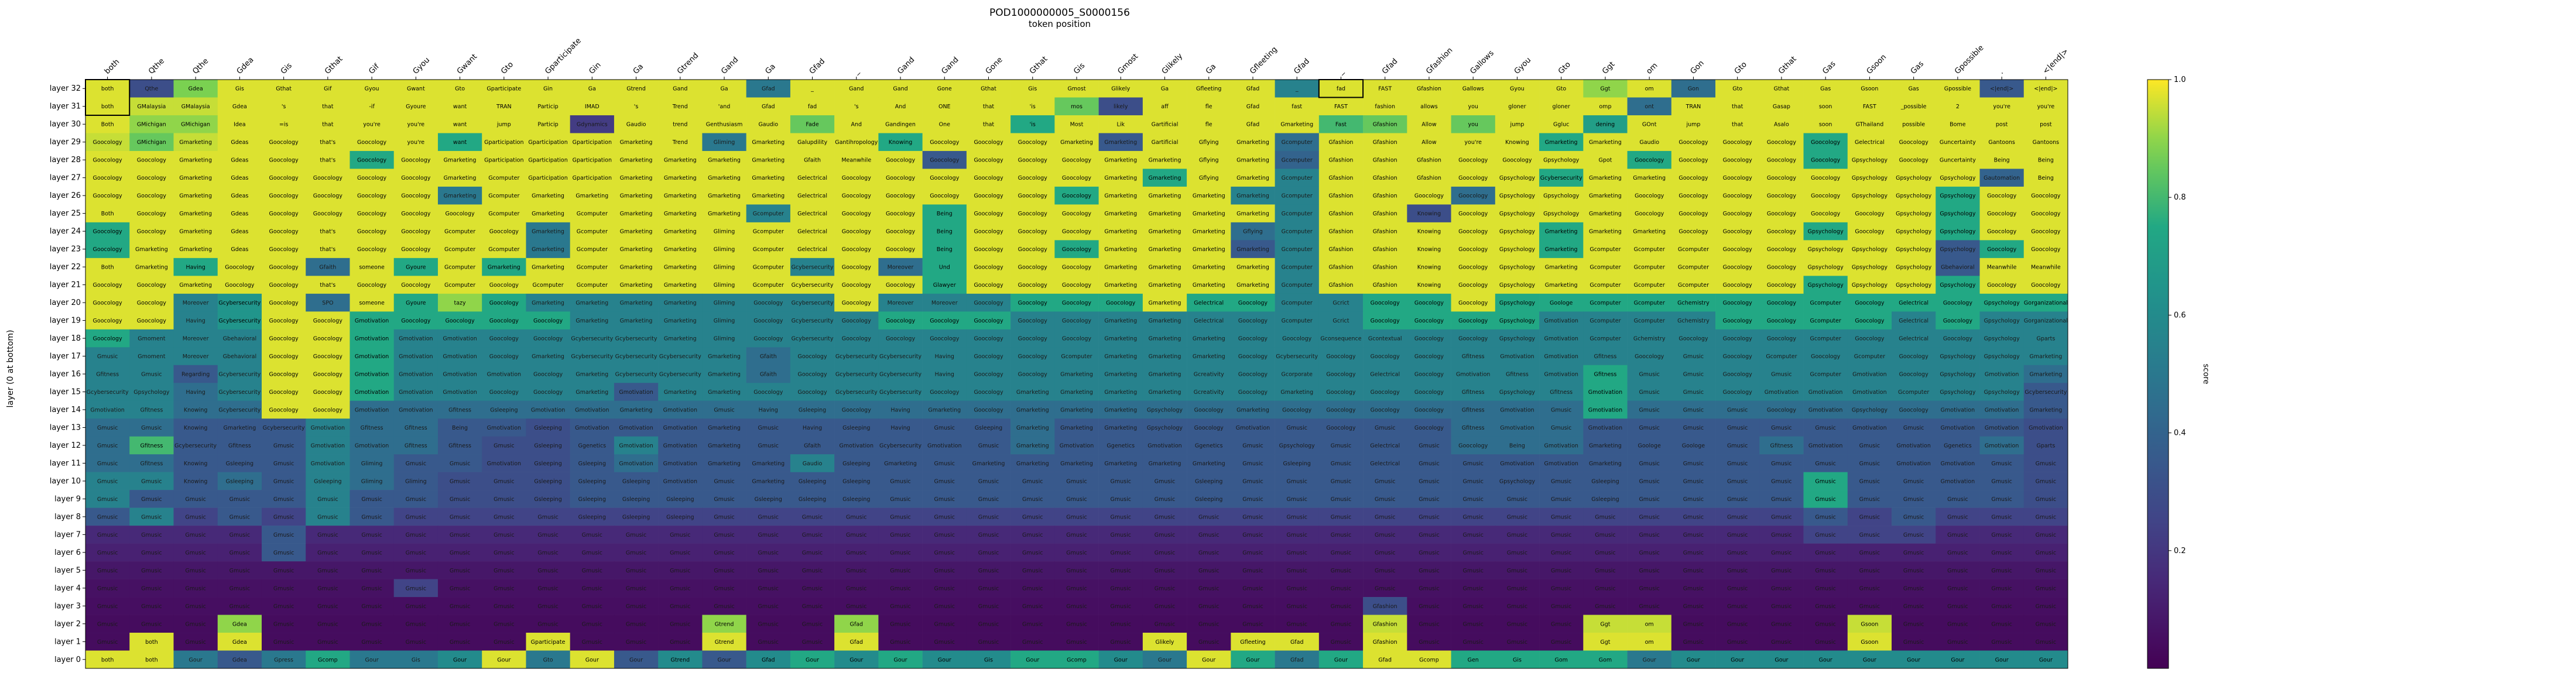  I want to click on y-tick-label: layer 26, so click(65, 195).